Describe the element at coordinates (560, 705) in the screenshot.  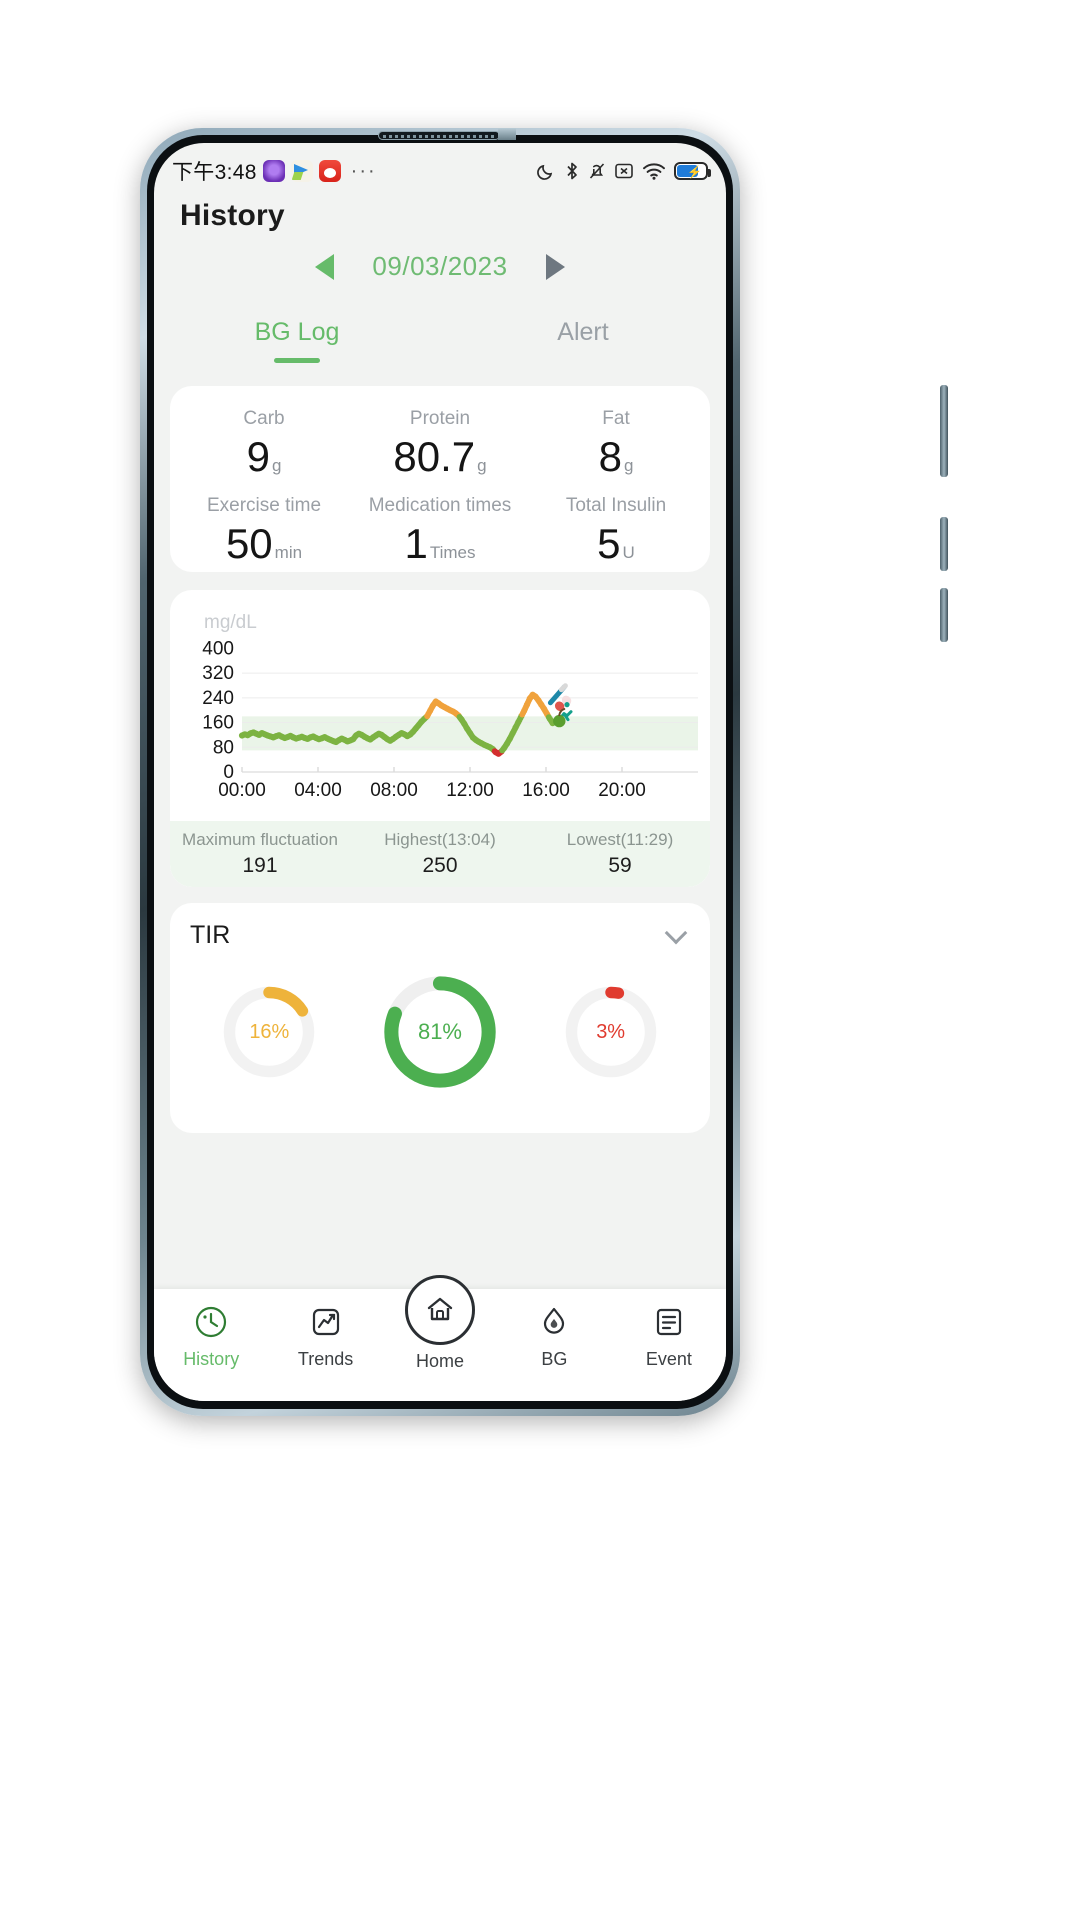
I see `event-markers` at that location.